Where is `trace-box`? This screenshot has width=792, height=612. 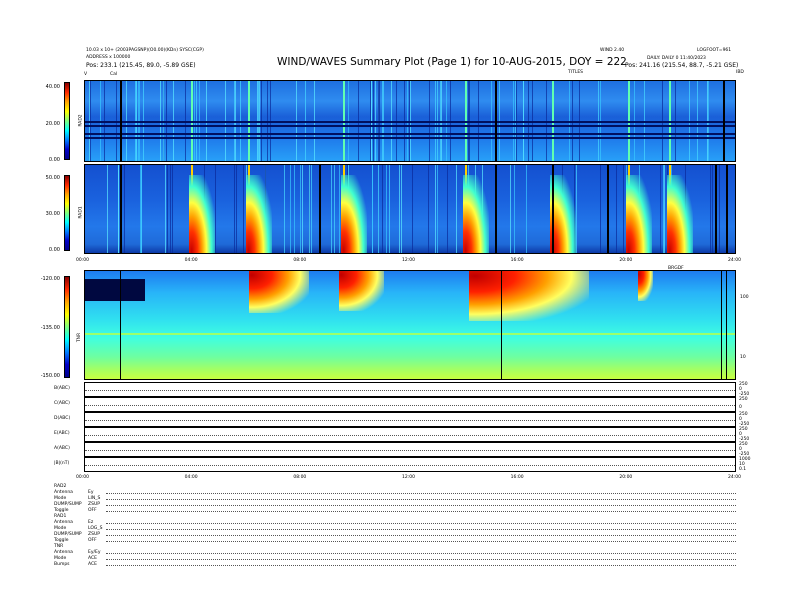 trace-box is located at coordinates (410, 404).